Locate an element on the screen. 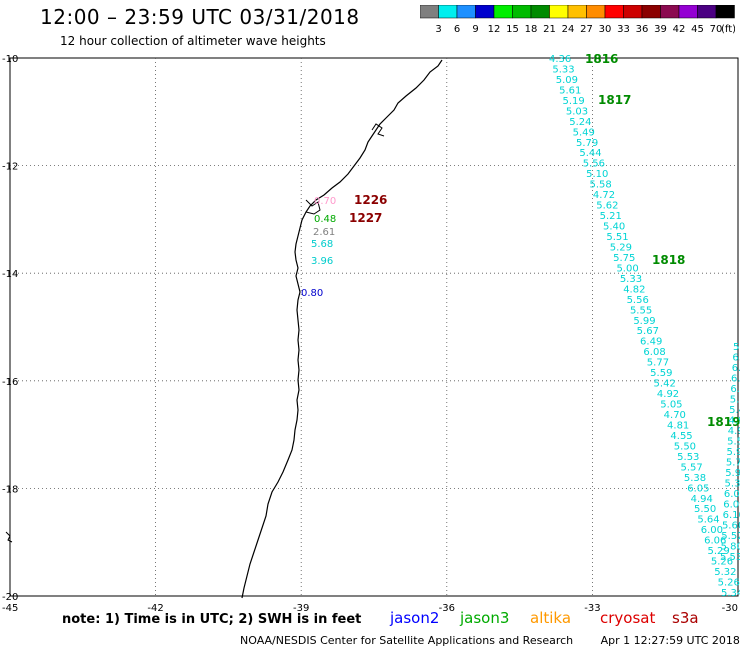 The width and height of the screenshot is (740, 650). scale-tick-label: 39 is located at coordinates (660, 29).